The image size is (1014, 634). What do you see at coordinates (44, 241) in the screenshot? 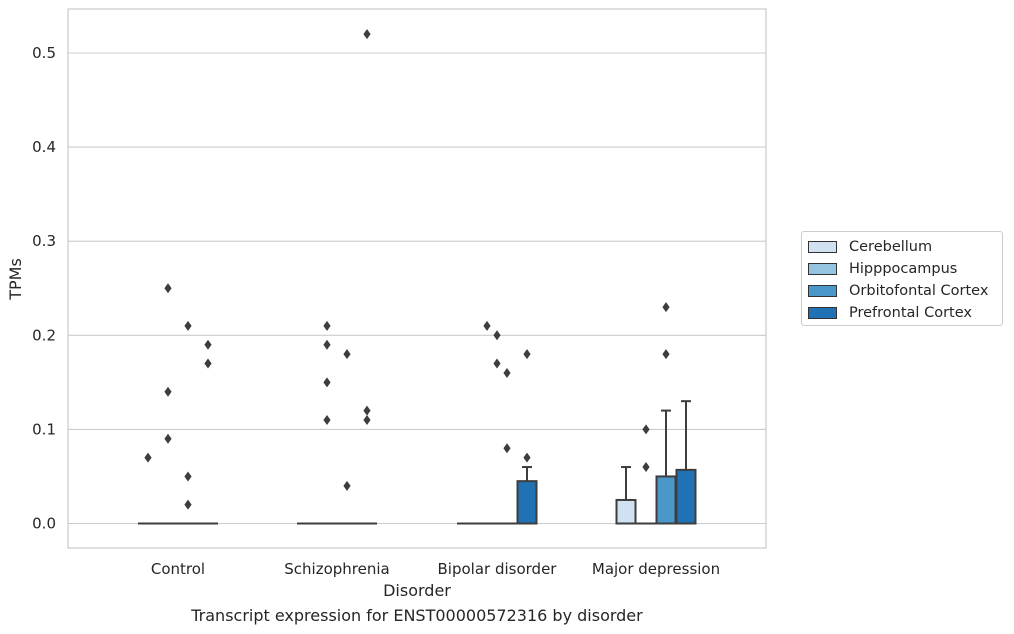
I see `y-tick-label: 0.3` at bounding box center [44, 241].